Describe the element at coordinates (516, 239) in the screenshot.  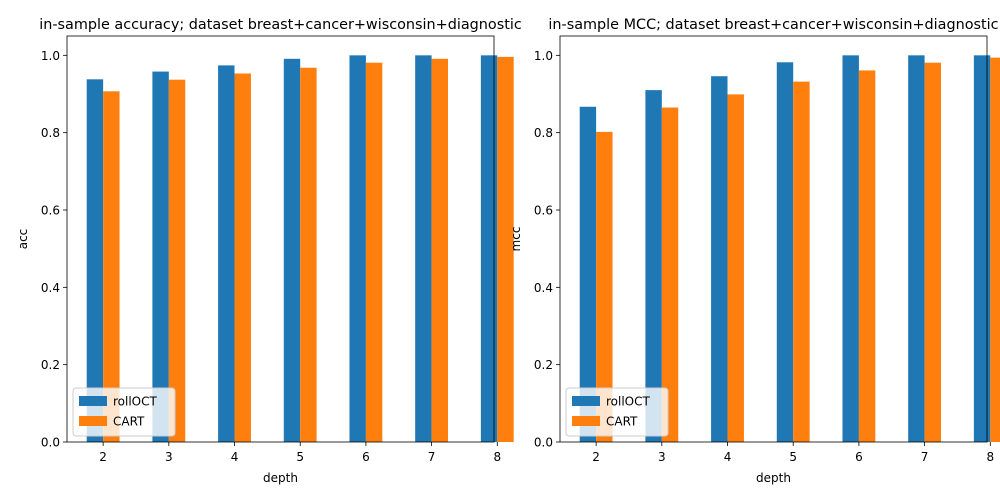
I see `y-axis-label: mcc` at that location.